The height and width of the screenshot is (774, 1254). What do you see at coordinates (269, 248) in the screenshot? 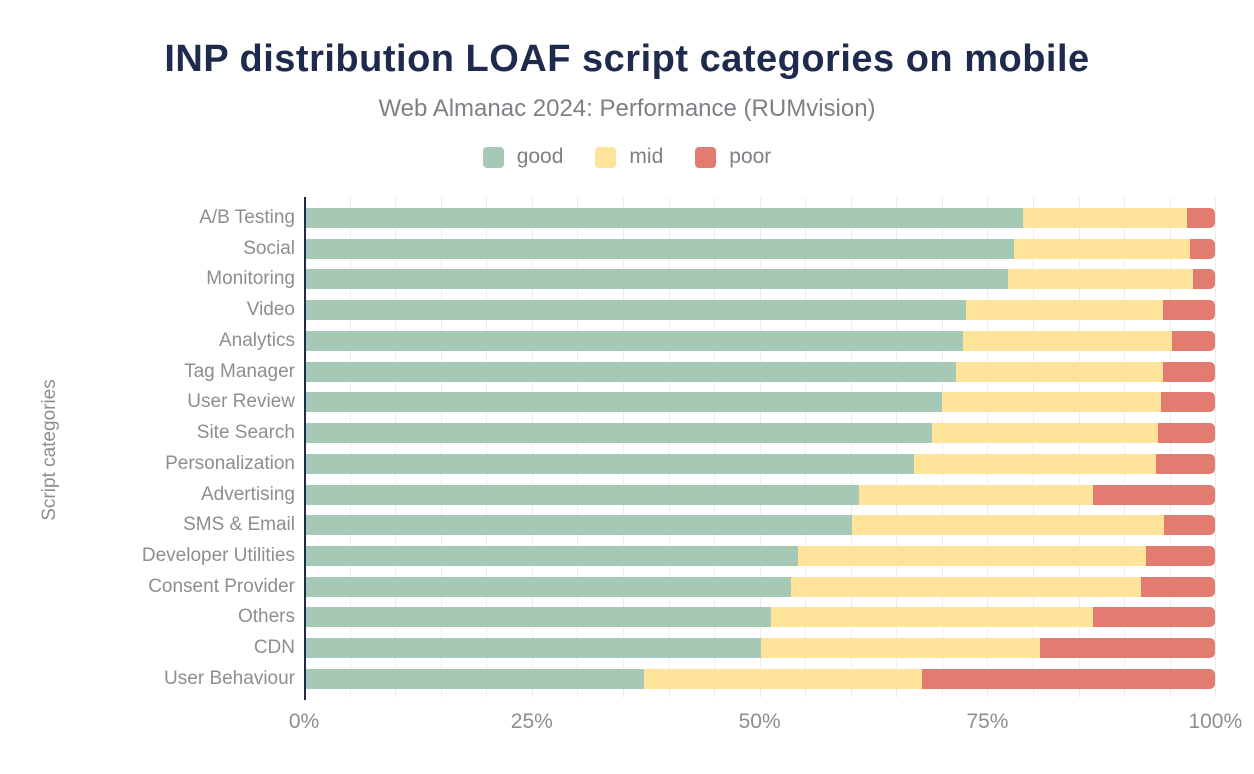
I see `category-label: Social` at bounding box center [269, 248].